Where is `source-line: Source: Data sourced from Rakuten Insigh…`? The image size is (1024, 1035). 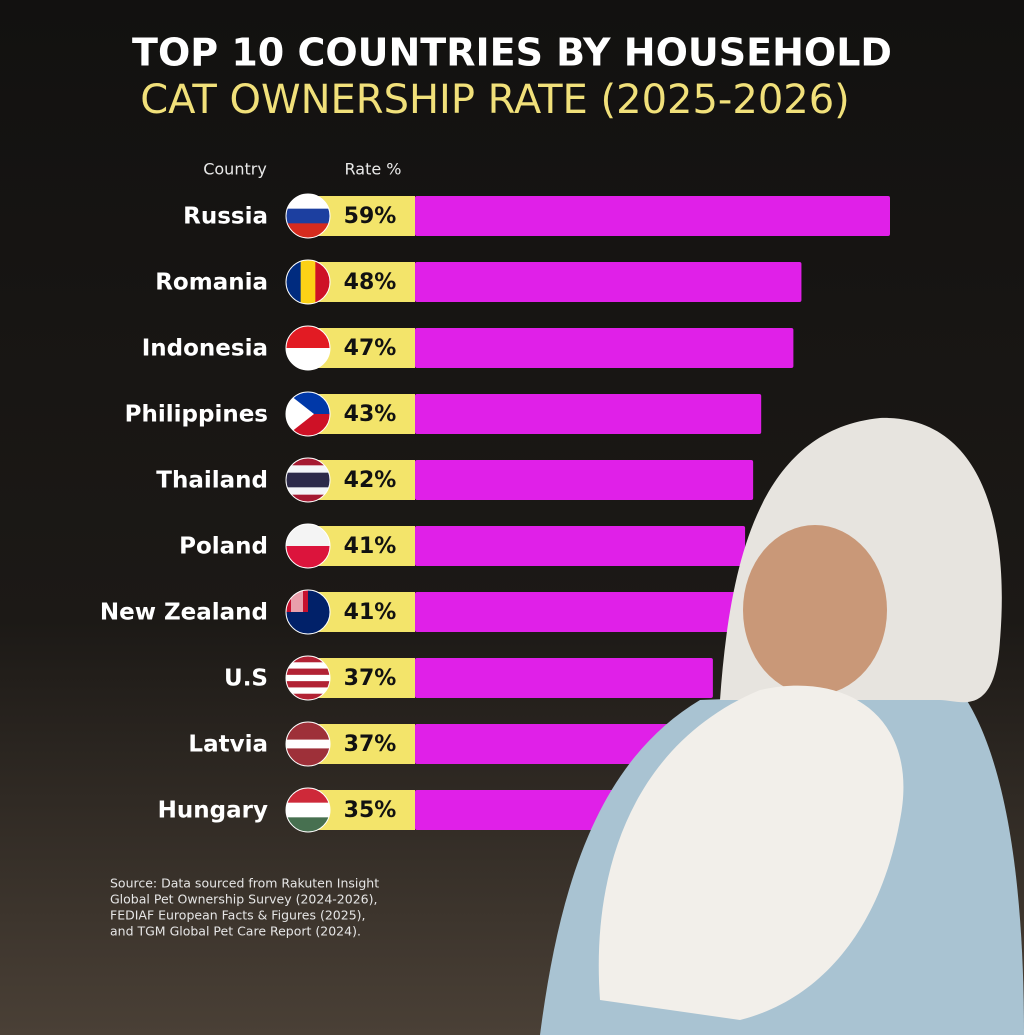
source-line: Source: Data sourced from Rakuten Insigh… is located at coordinates (244, 883).